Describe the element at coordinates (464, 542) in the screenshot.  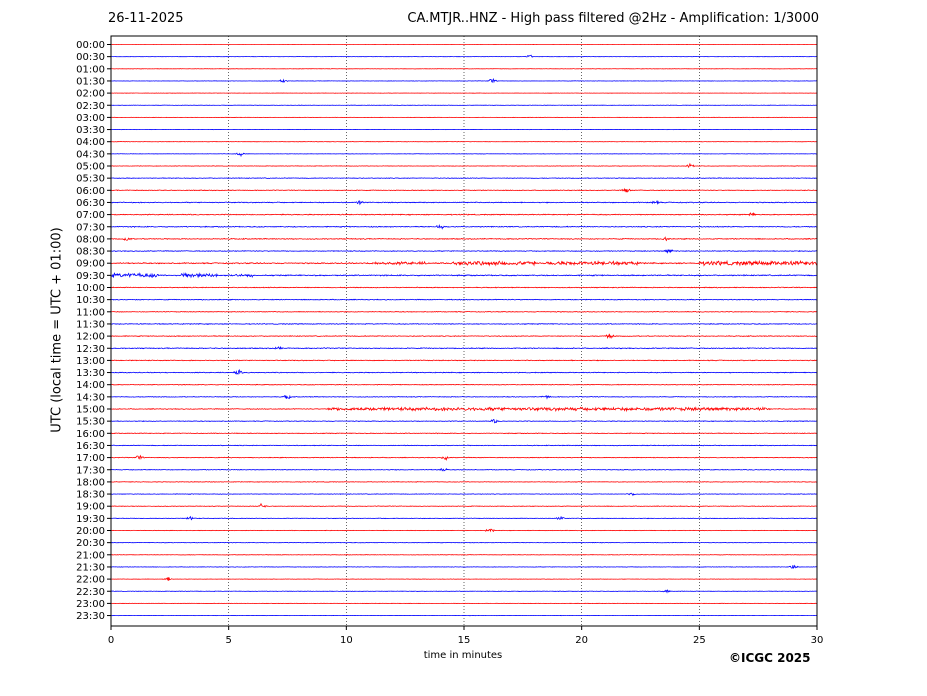
I see `trace-row-2030` at that location.